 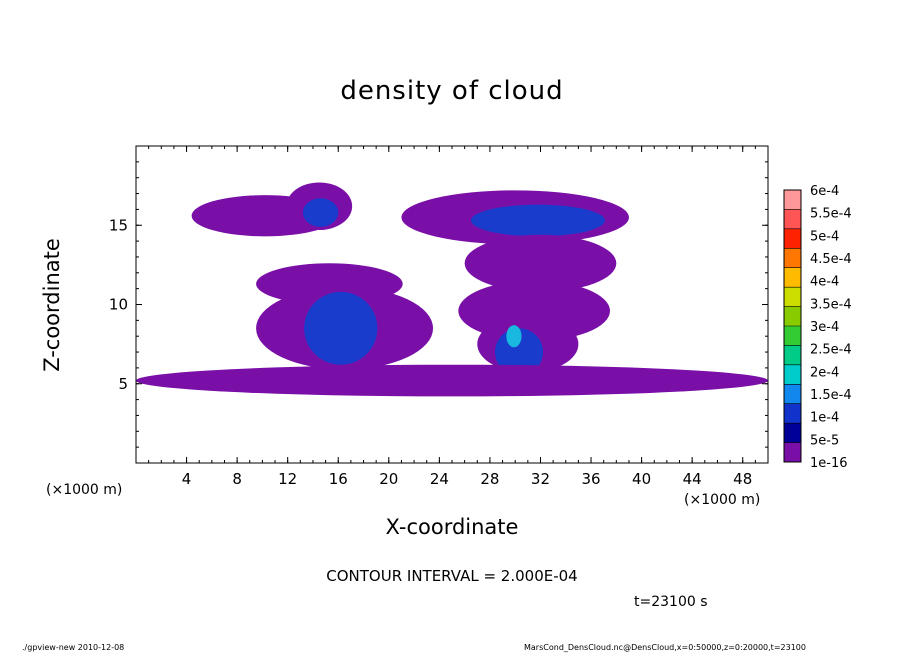 I want to click on contour-interval-label: CONTOUR INTERVAL = 2.000E-04, so click(x=452, y=576).